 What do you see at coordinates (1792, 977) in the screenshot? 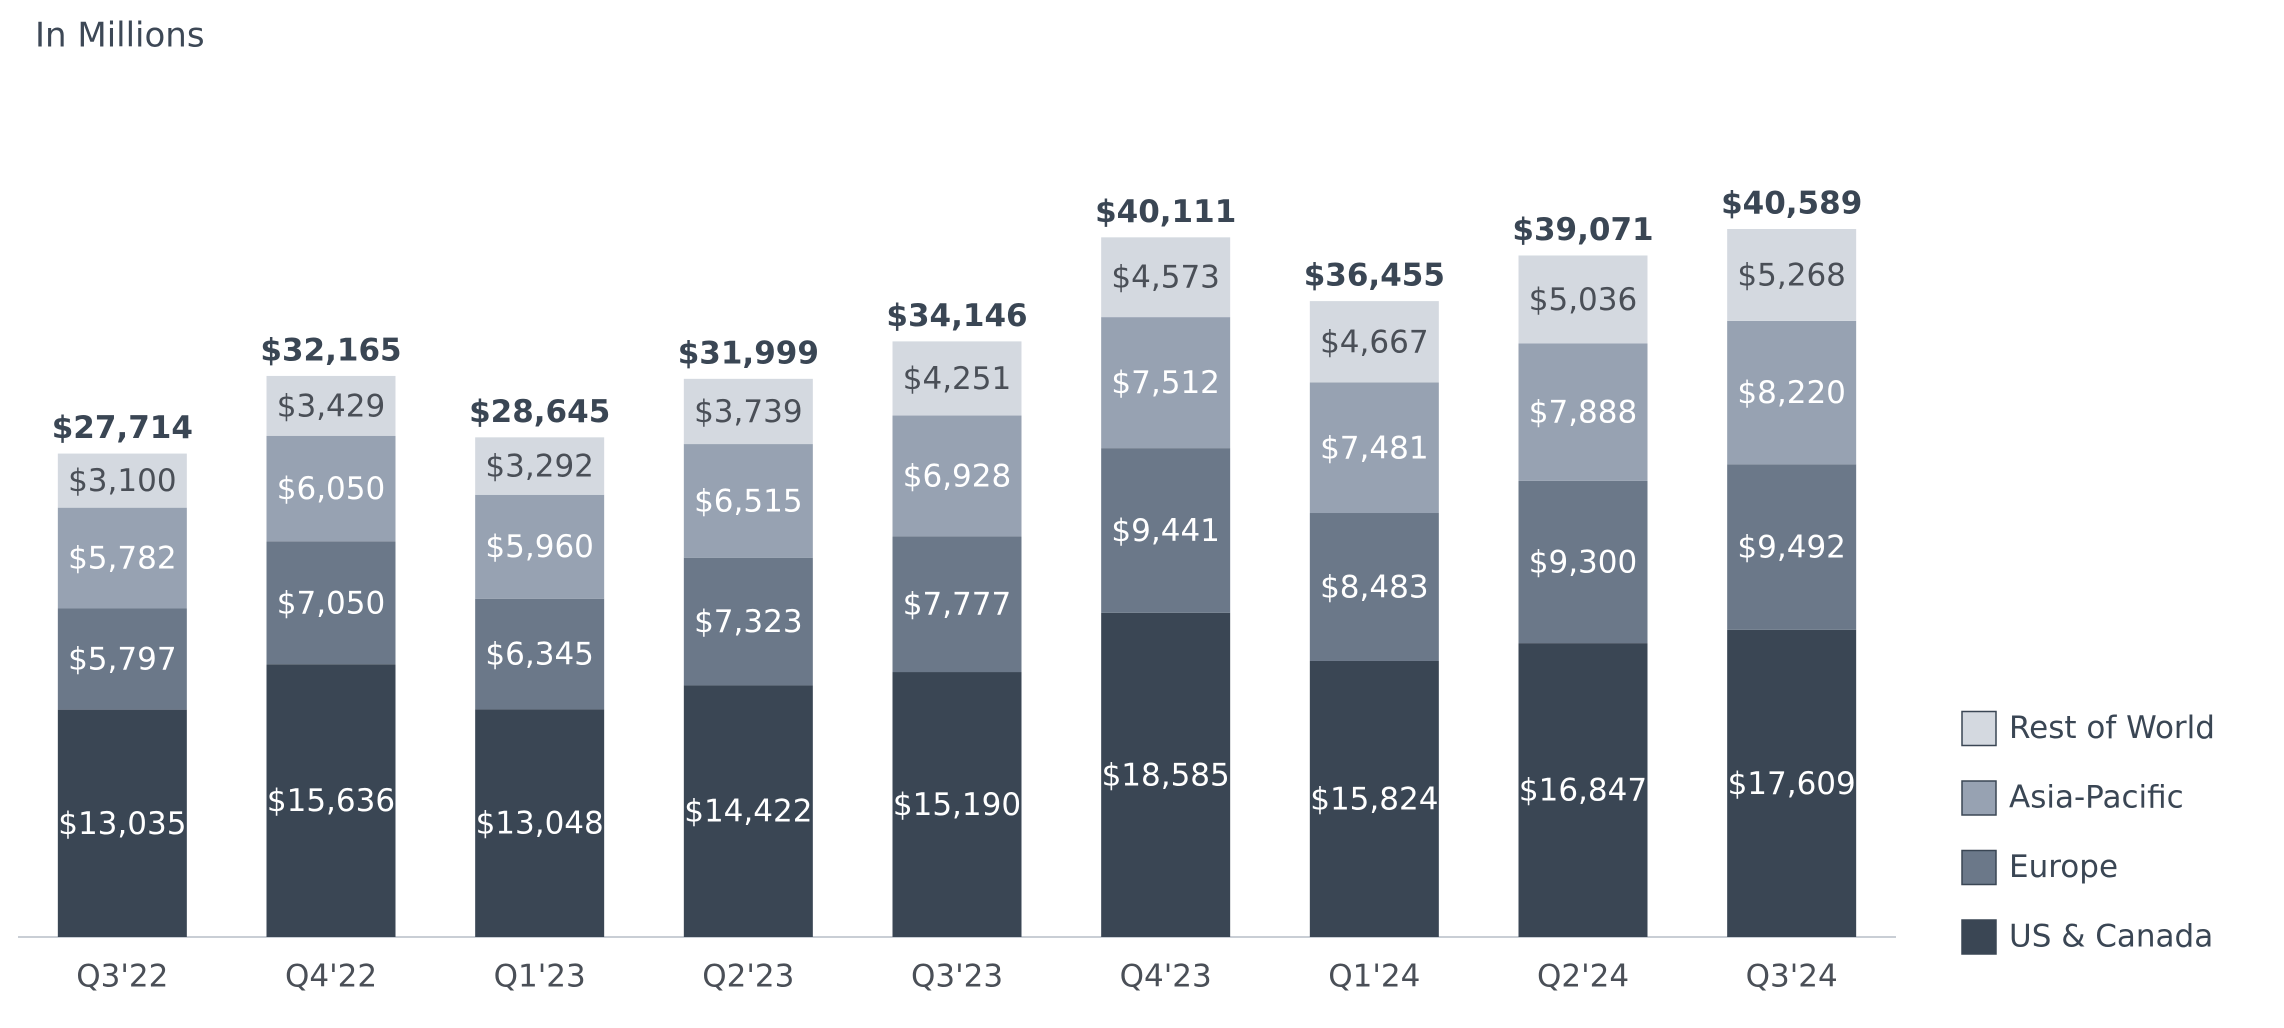
I see `x-tick-label: Q3'24` at bounding box center [1792, 977].